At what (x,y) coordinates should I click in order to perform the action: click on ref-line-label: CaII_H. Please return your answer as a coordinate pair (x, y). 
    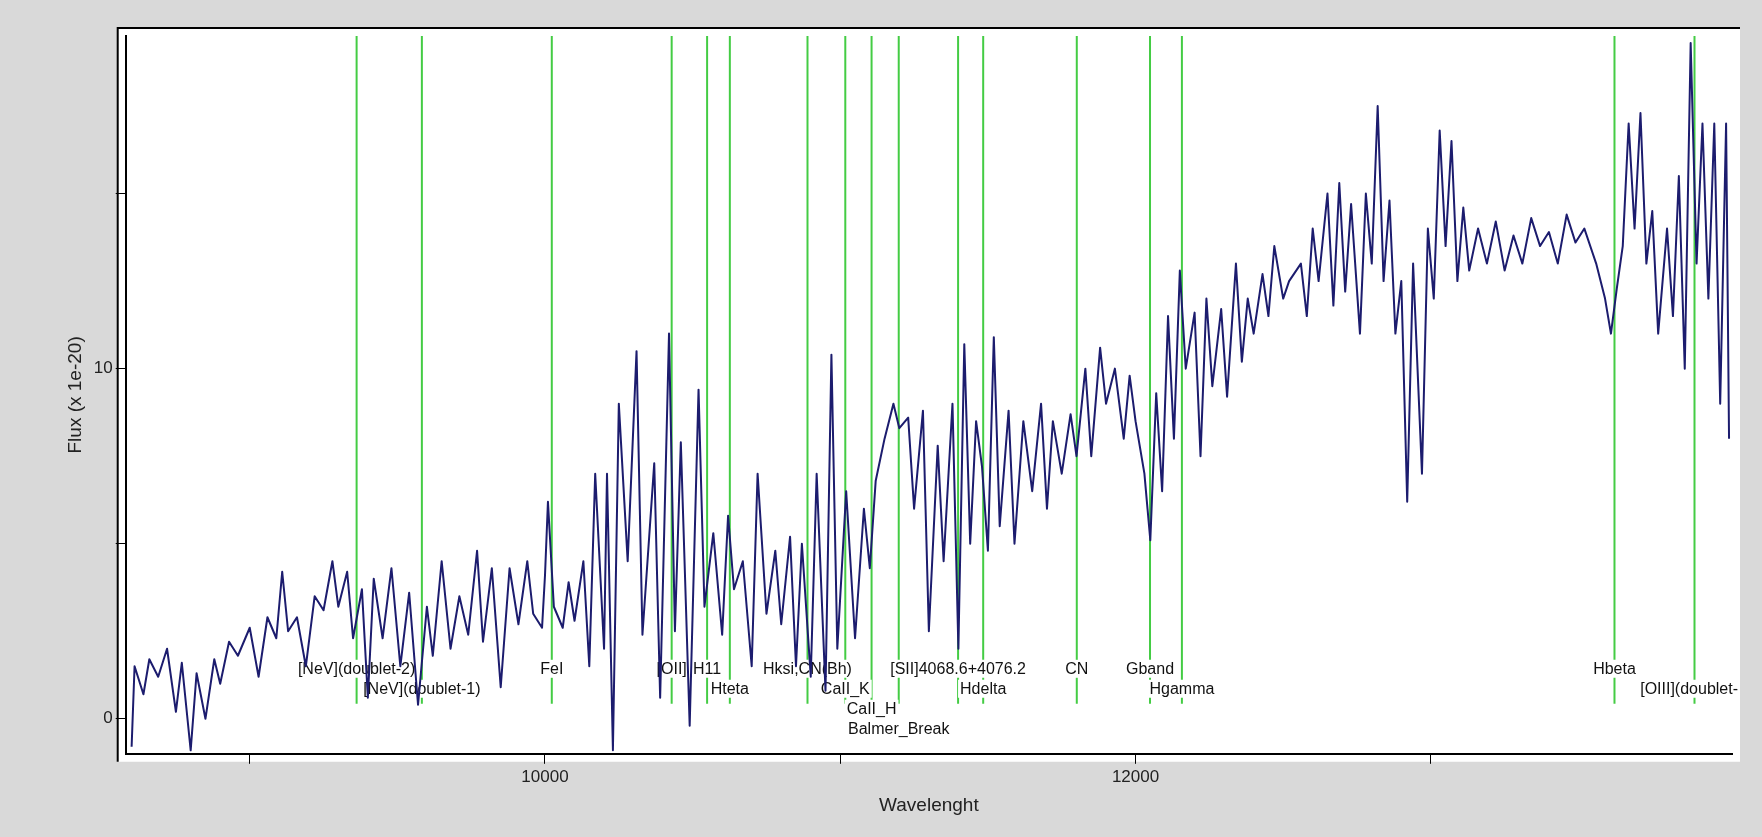
    Looking at the image, I should click on (871, 708).